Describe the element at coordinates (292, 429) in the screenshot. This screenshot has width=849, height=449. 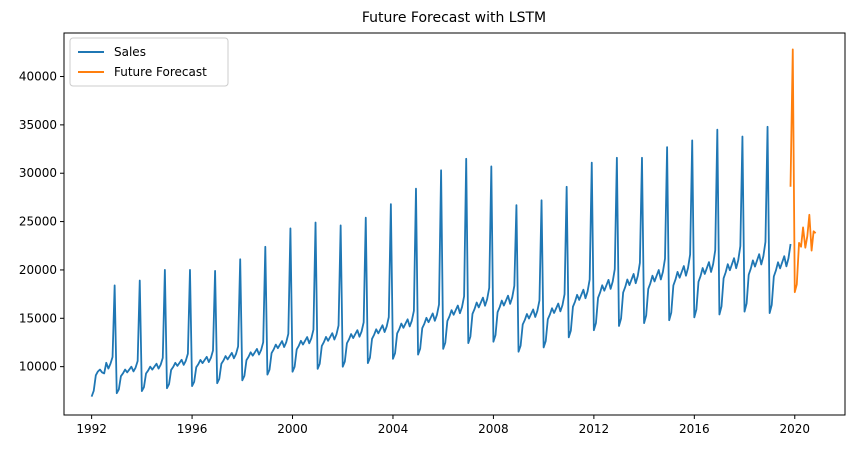
I see `x-tick-label: 2000` at that location.